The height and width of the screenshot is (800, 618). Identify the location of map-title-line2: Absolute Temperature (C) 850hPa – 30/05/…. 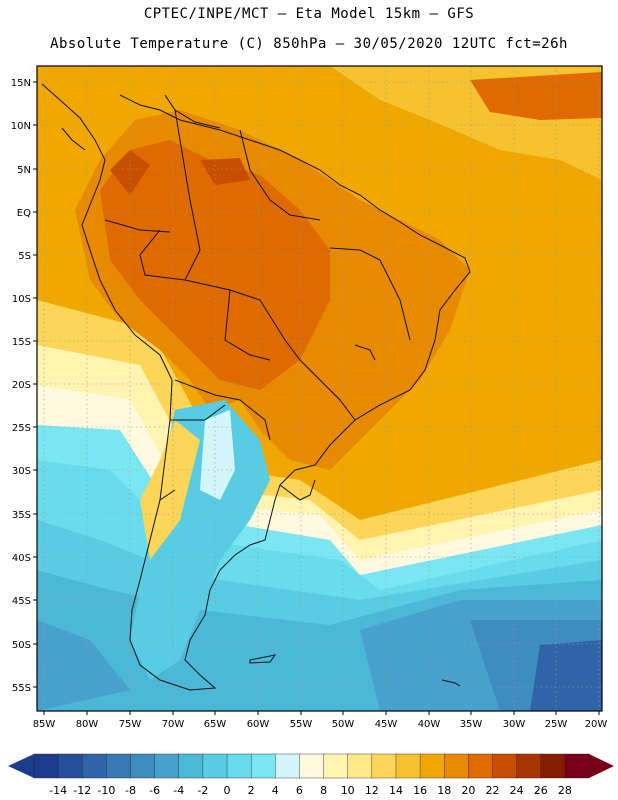
(309, 44).